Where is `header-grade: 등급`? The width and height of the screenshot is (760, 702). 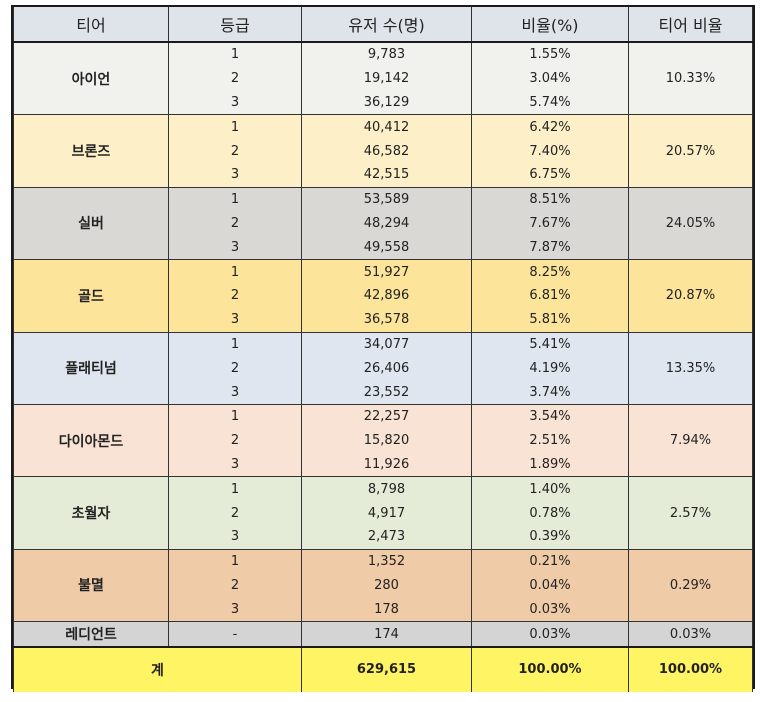
header-grade: 등급 is located at coordinates (235, 25).